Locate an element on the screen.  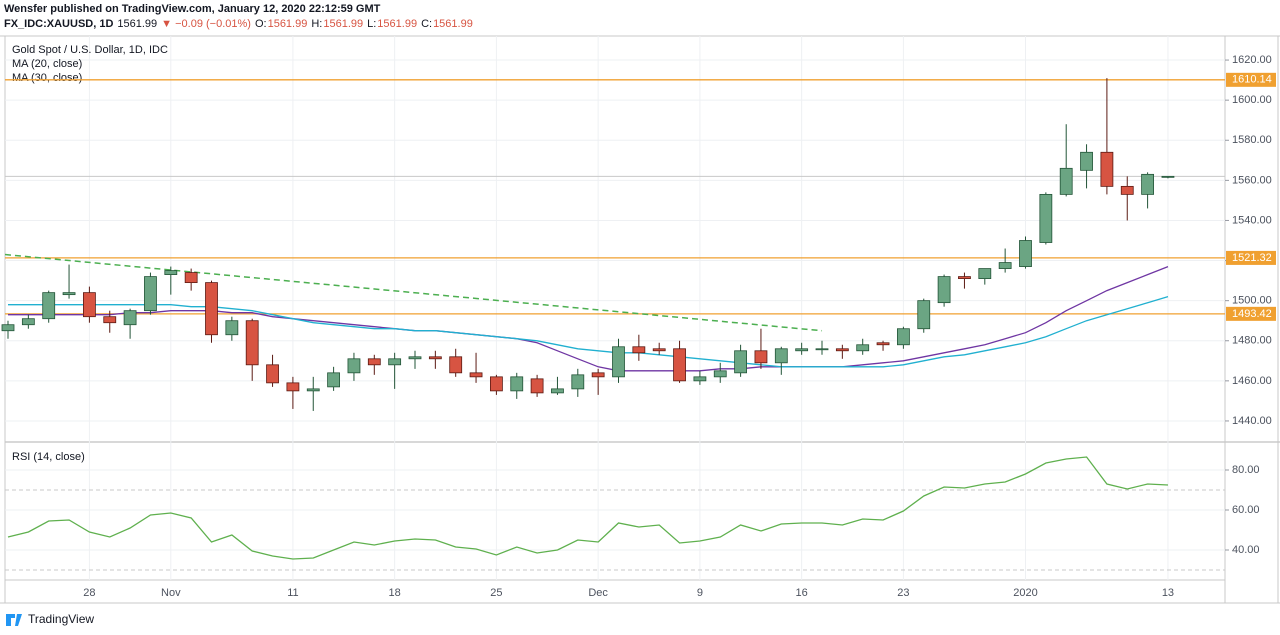
level-label: 1610.14 is located at coordinates (1252, 80).